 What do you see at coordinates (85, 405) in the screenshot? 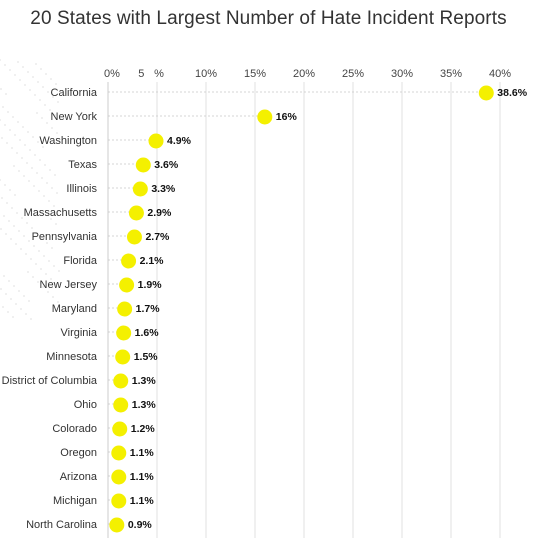
I see `category-label: Ohio` at bounding box center [85, 405].